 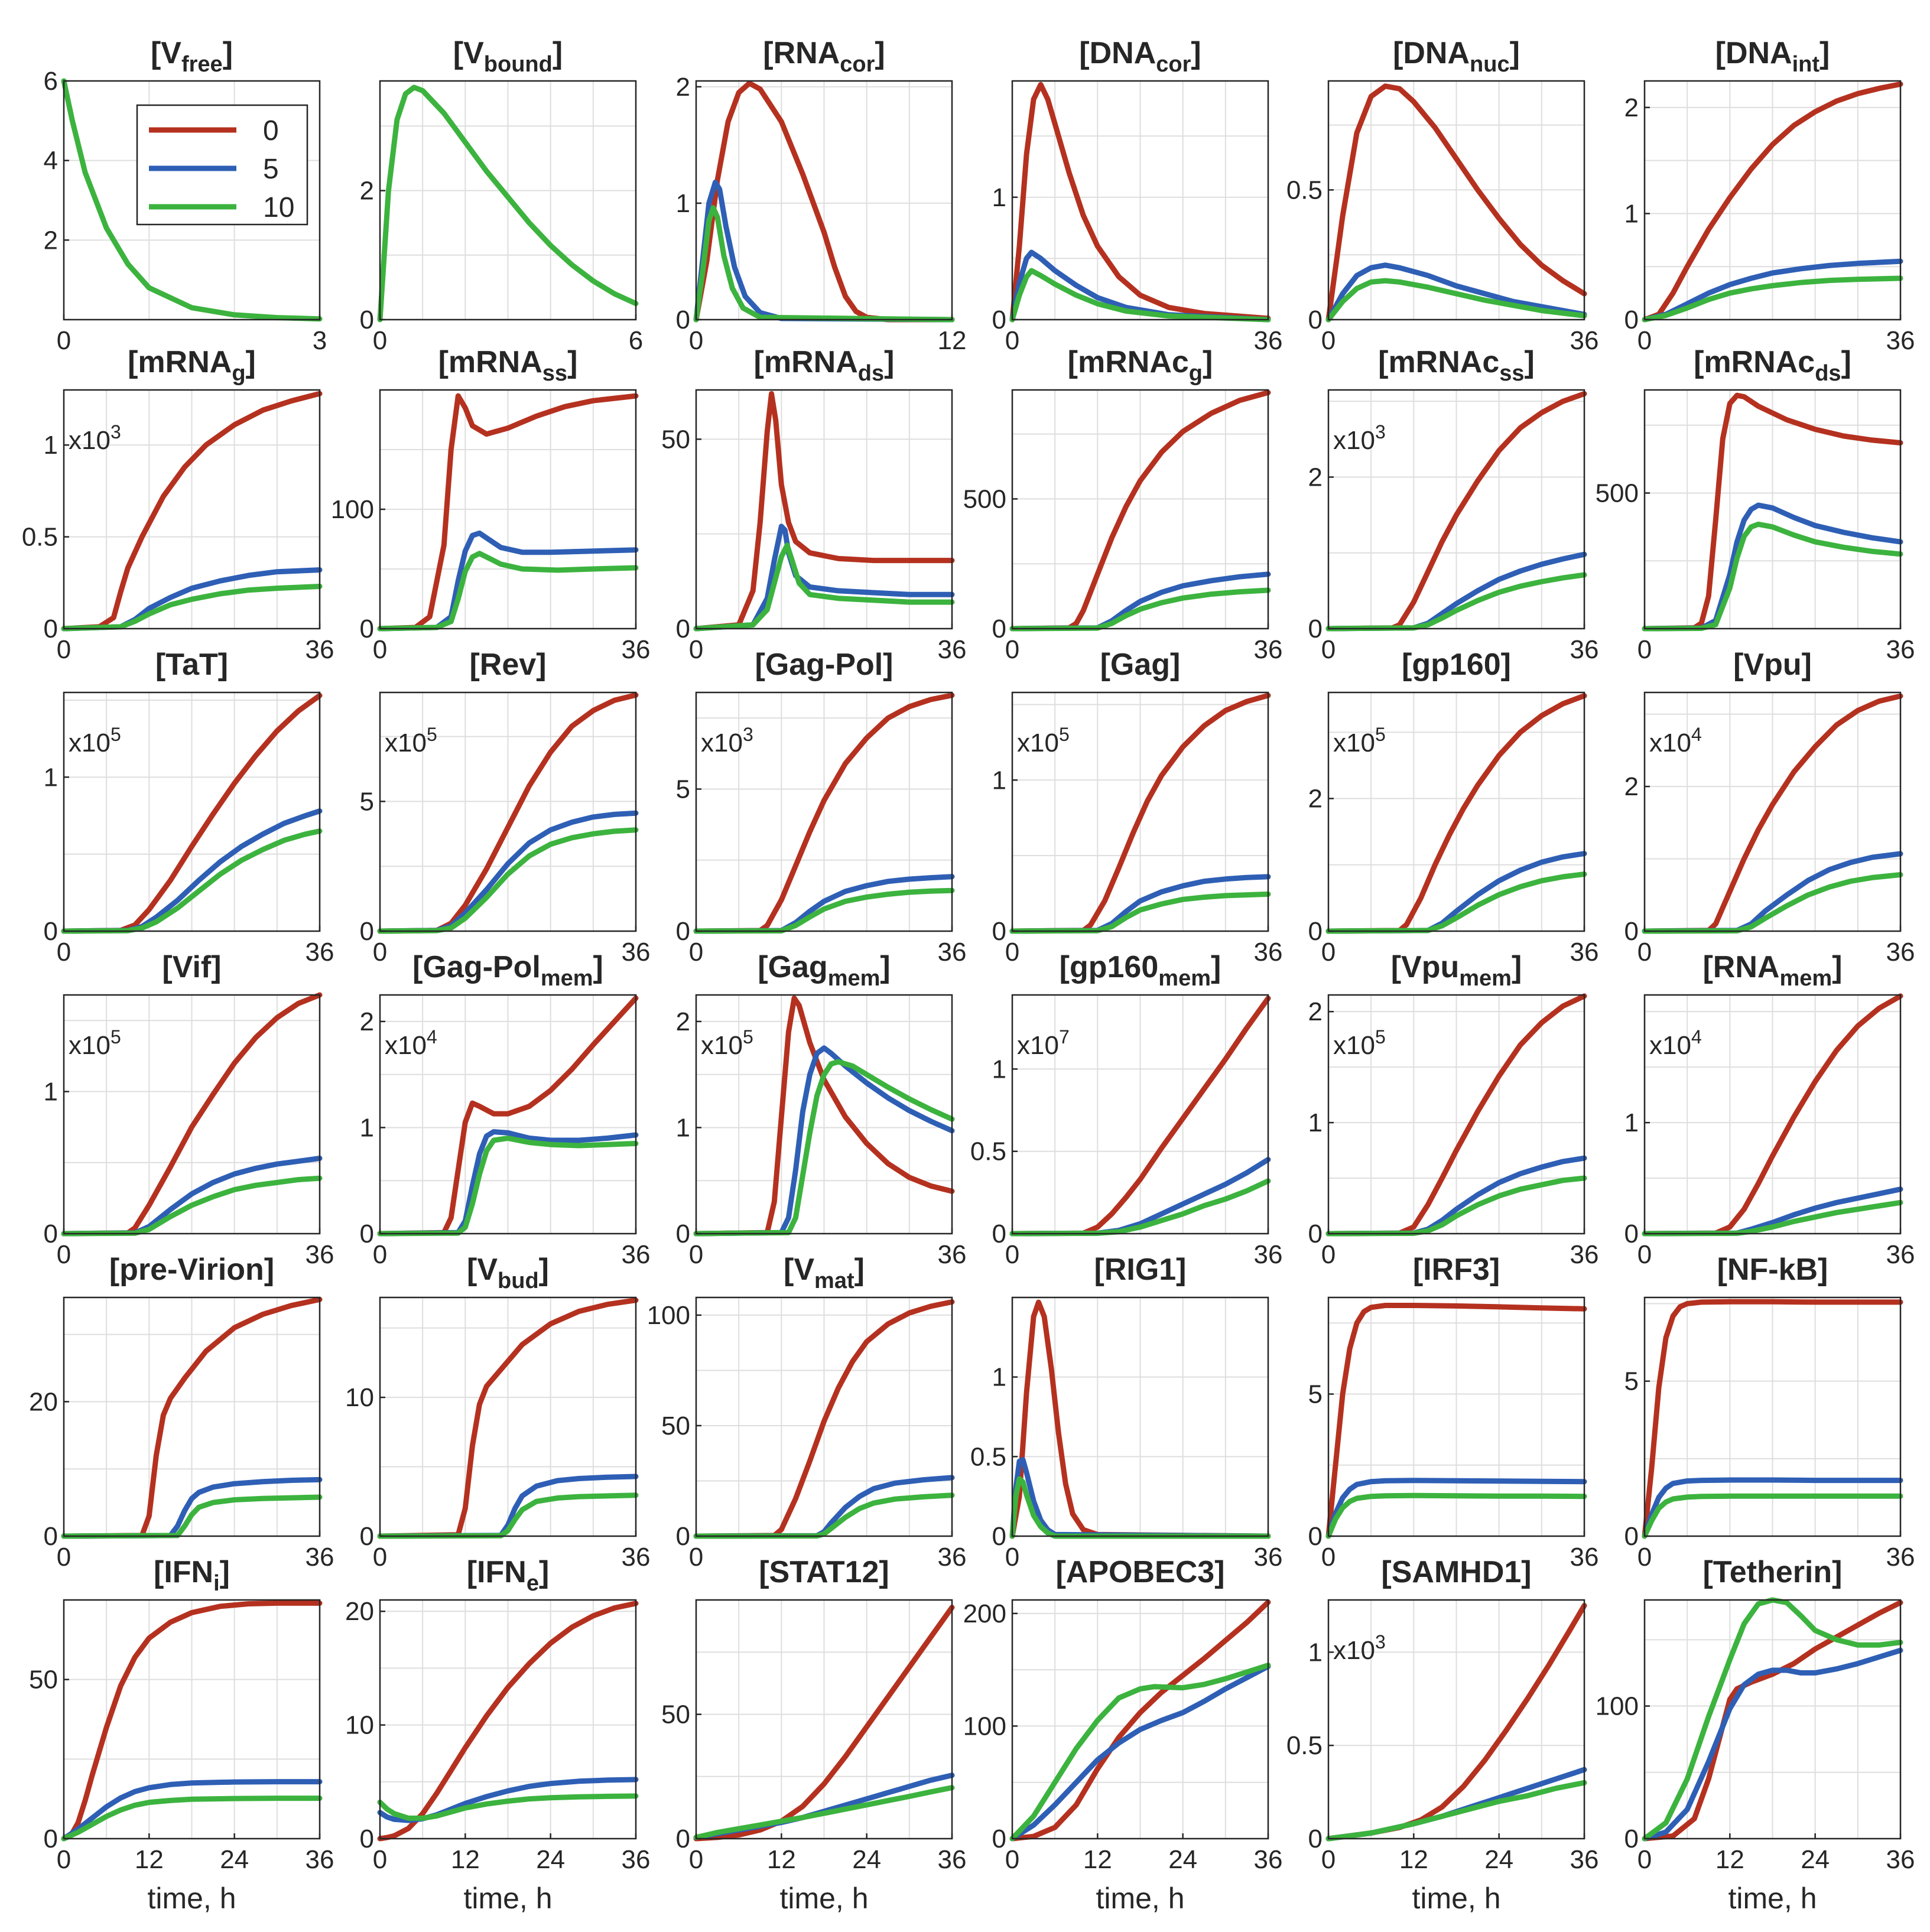 I want to click on subplot-DNAcor: 0 1 0 36 [DNAcor], so click(x=1137, y=196).